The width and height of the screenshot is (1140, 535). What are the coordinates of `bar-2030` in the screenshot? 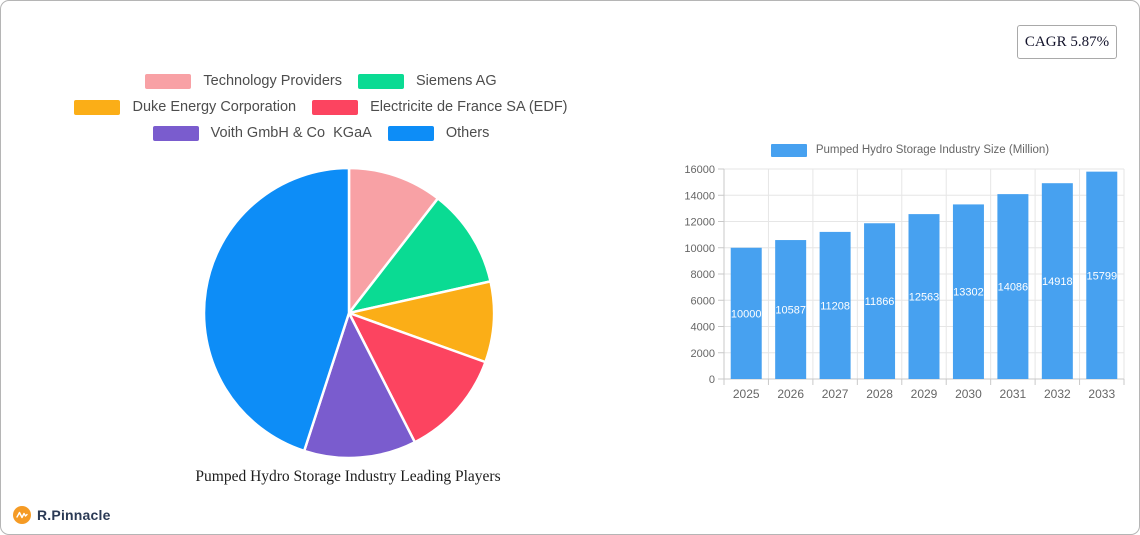 It's located at (968, 291).